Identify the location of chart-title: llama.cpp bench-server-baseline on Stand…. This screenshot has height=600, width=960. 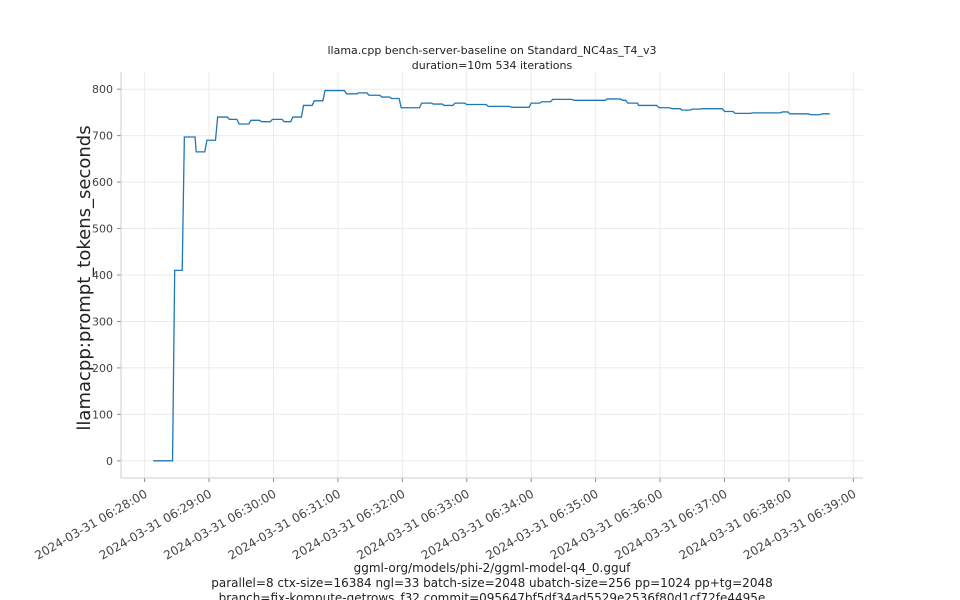
(491, 50).